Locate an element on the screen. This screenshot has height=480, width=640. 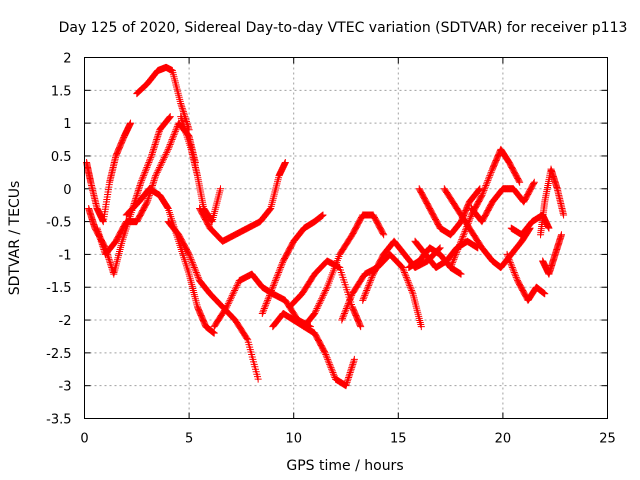
x-tick-label: 20 is located at coordinates (503, 439).